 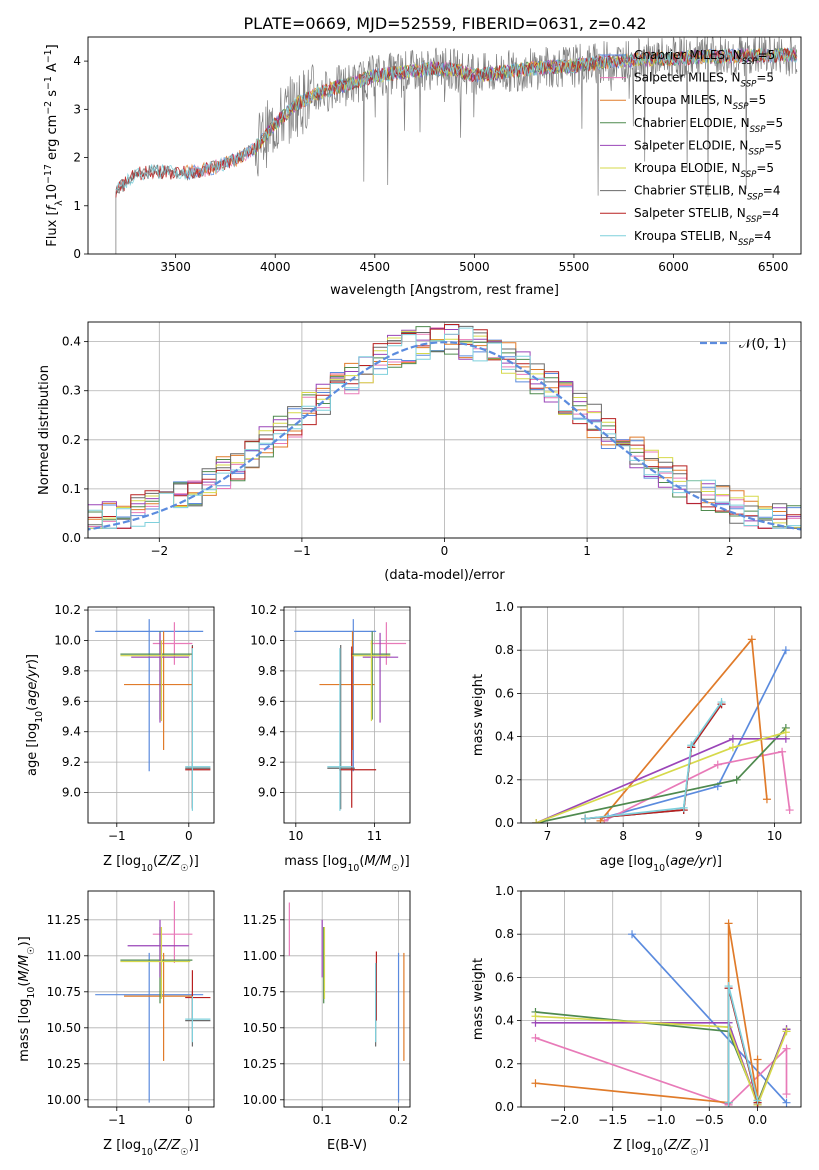 What do you see at coordinates (587, 551) in the screenshot?
I see `x-tick-label: 1` at bounding box center [587, 551].